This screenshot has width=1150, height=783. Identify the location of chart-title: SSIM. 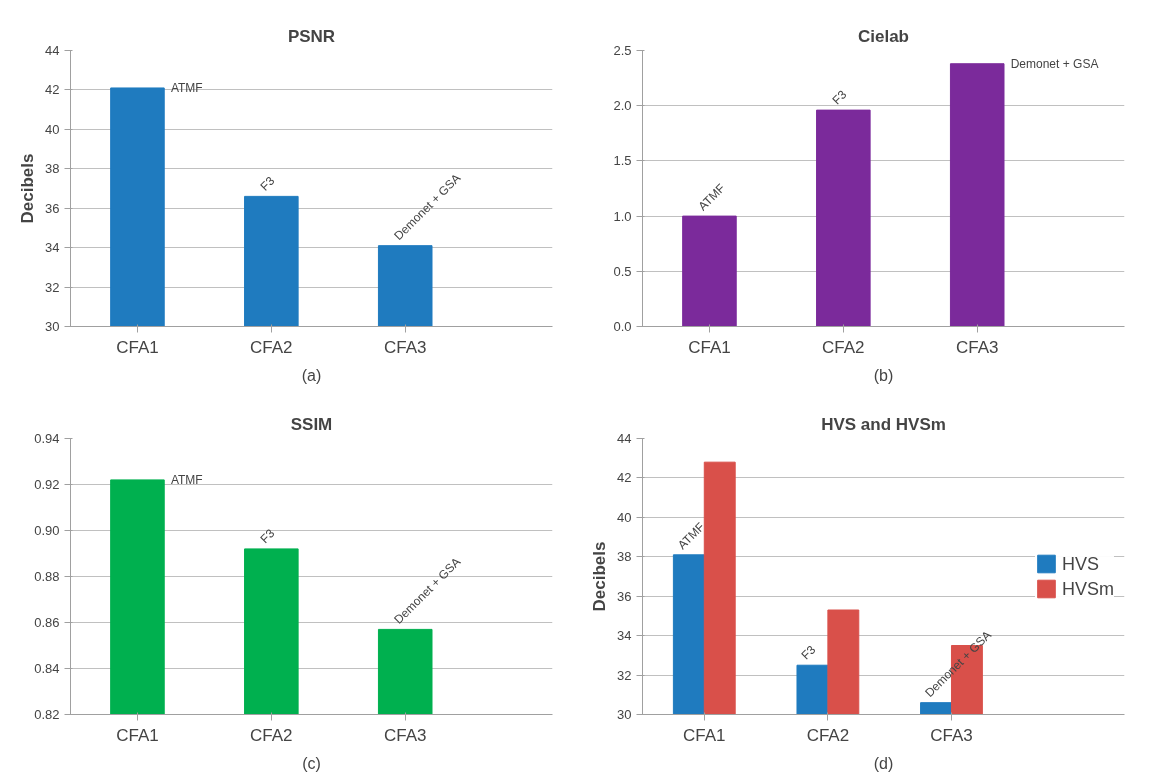
(311, 424).